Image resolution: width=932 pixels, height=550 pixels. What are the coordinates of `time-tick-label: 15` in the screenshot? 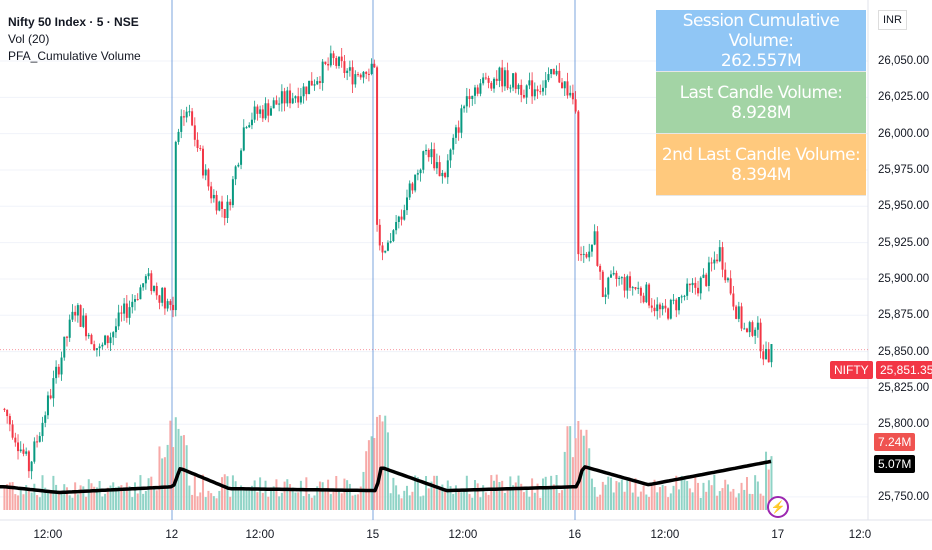 It's located at (373, 535).